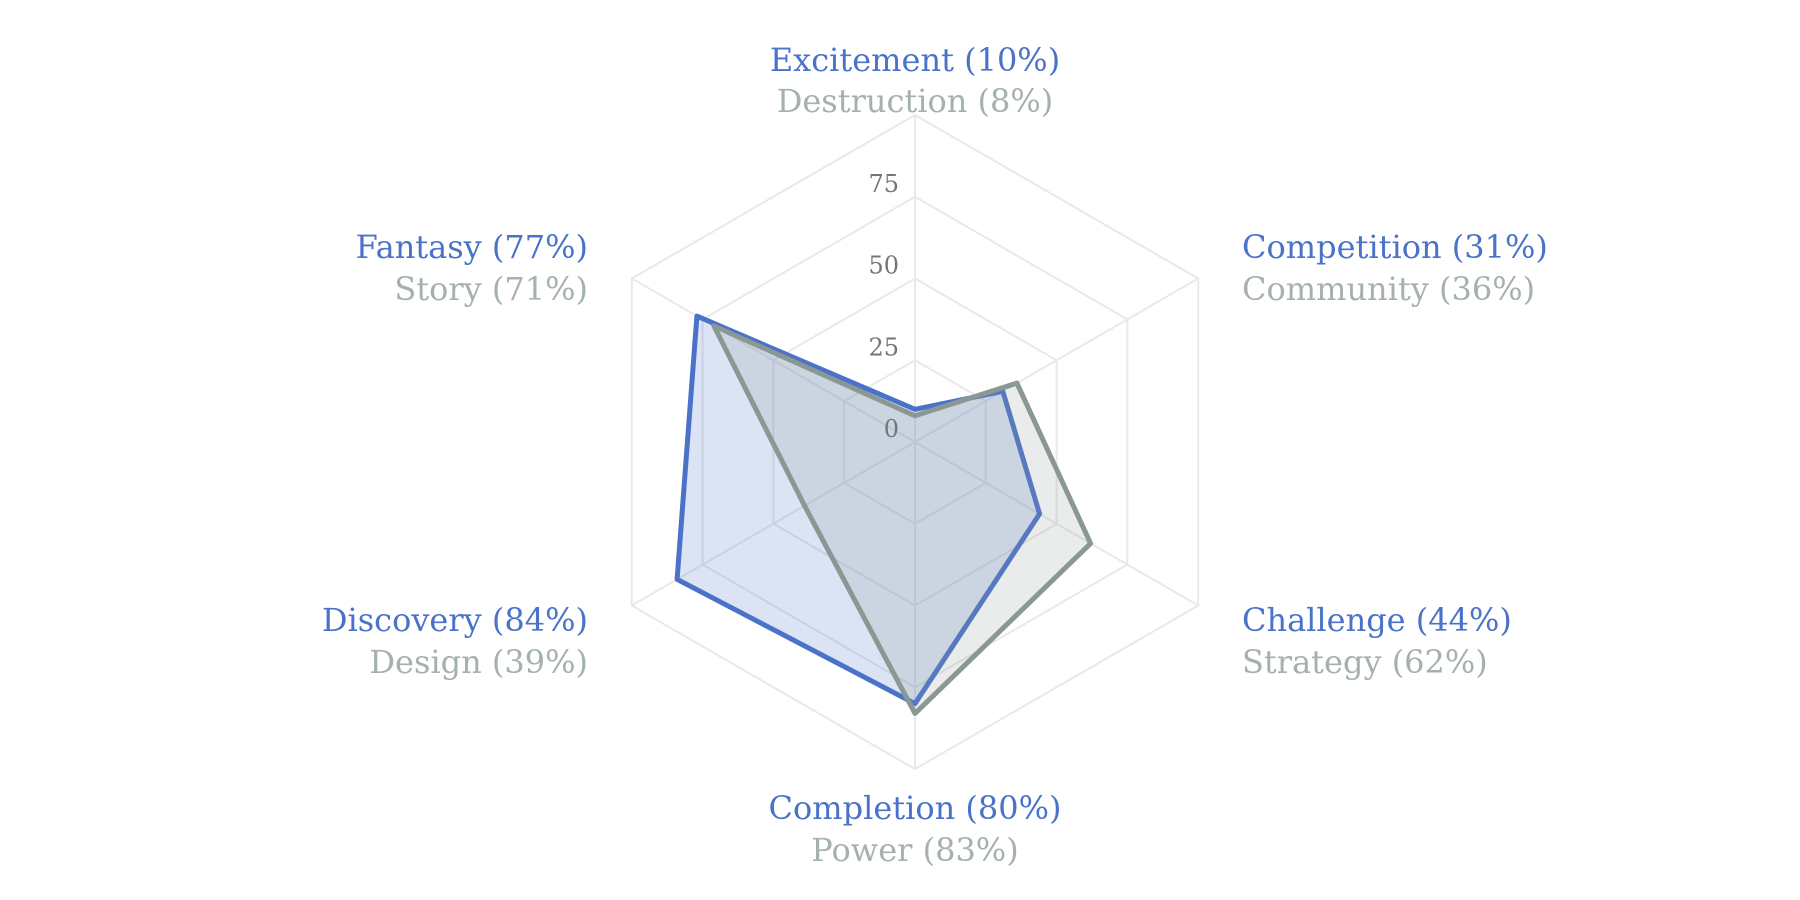 The width and height of the screenshot is (1800, 900). I want to click on radial-tick-label-25: 25, so click(883, 347).